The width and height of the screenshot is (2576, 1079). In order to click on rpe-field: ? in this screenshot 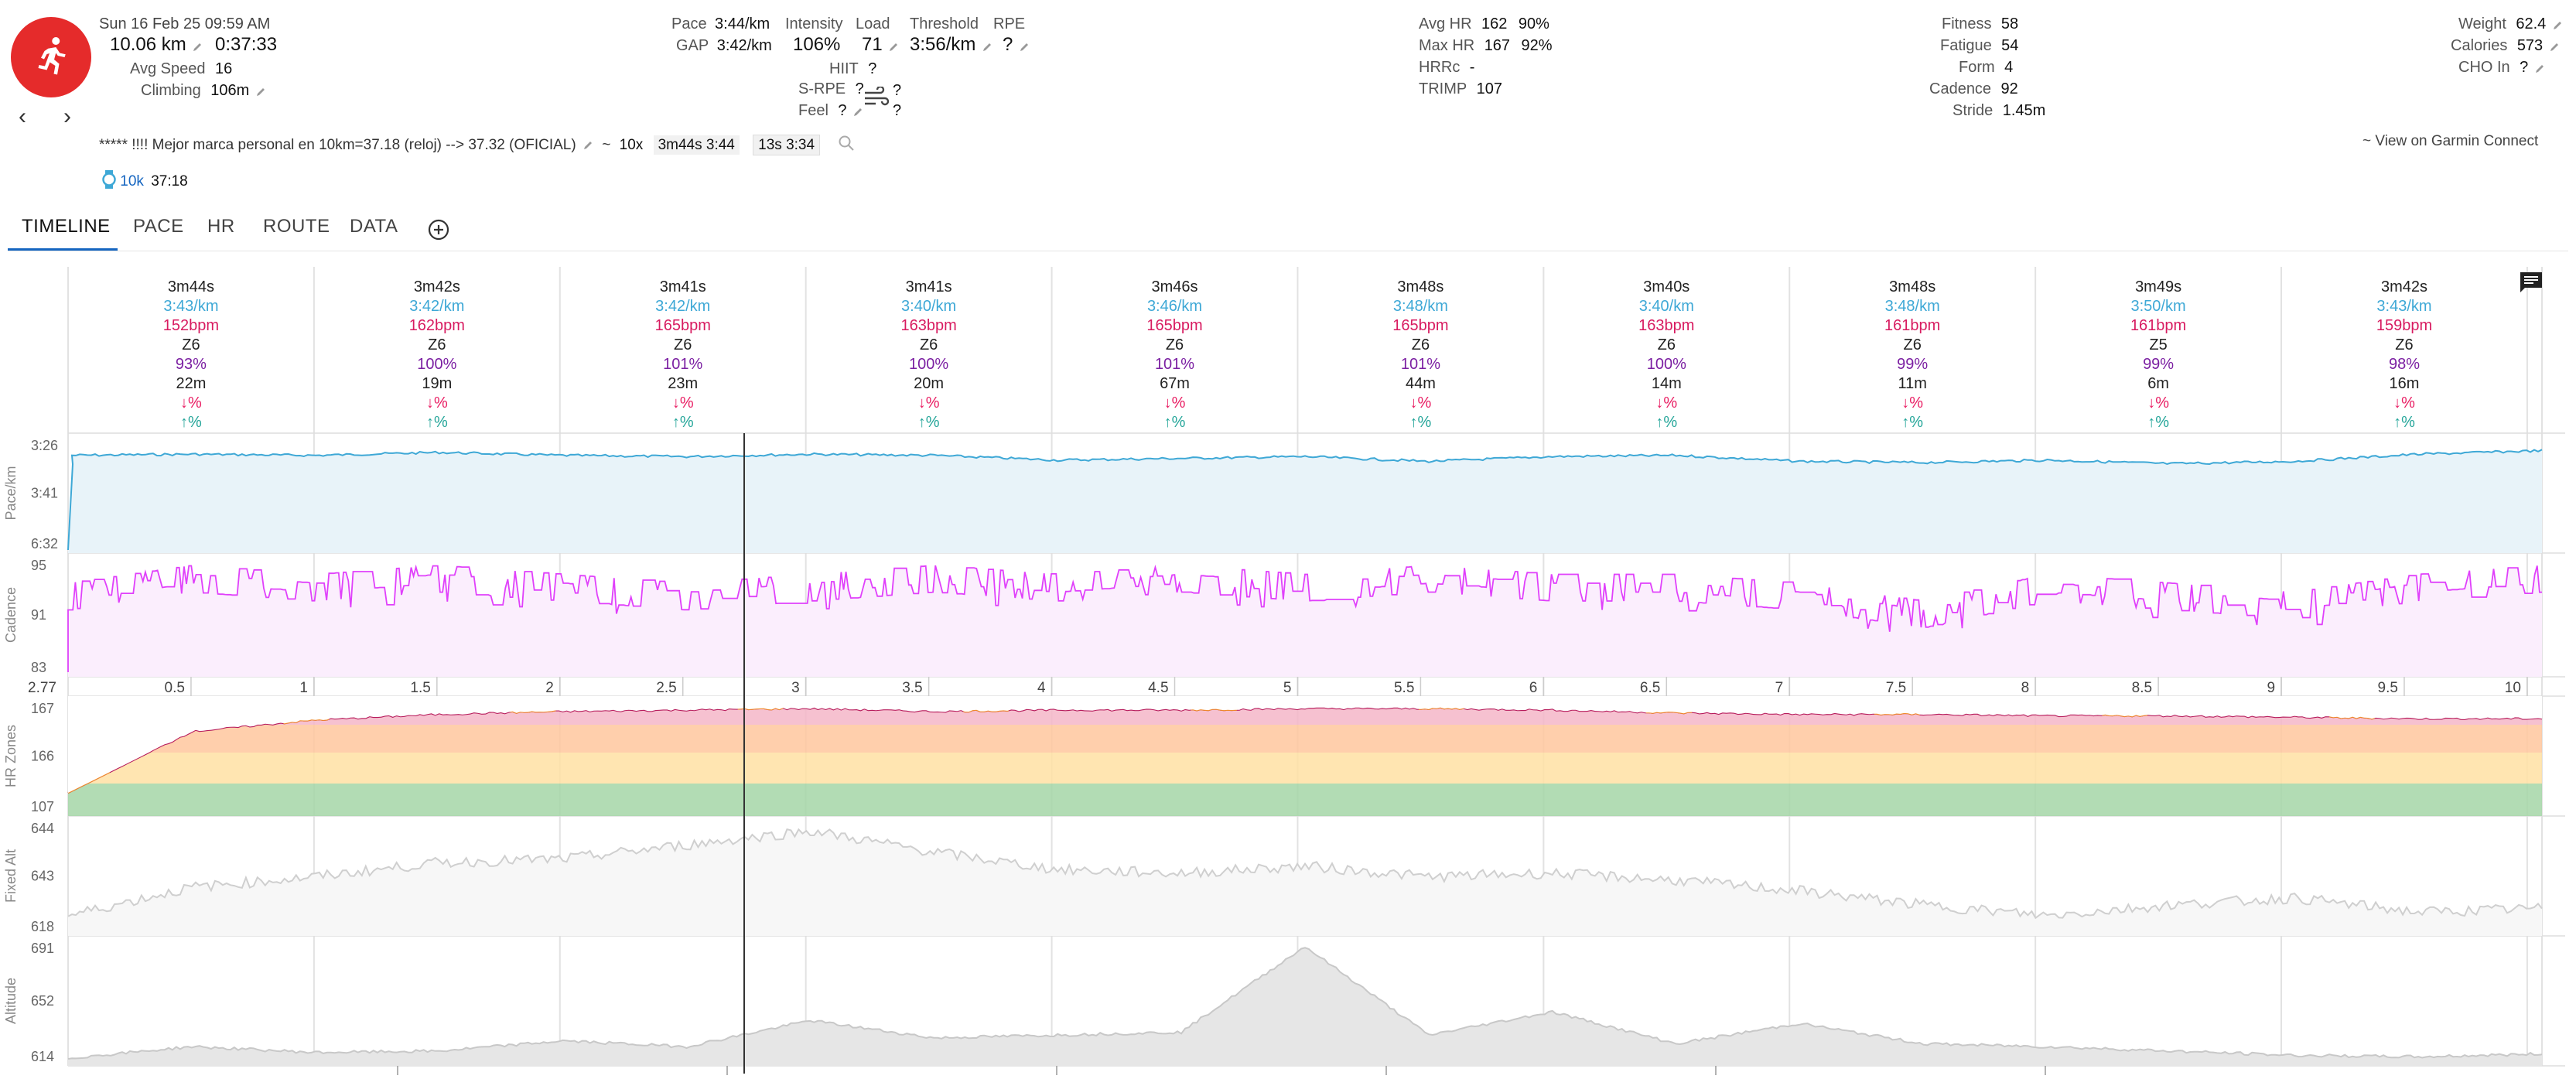, I will do `click(1016, 45)`.